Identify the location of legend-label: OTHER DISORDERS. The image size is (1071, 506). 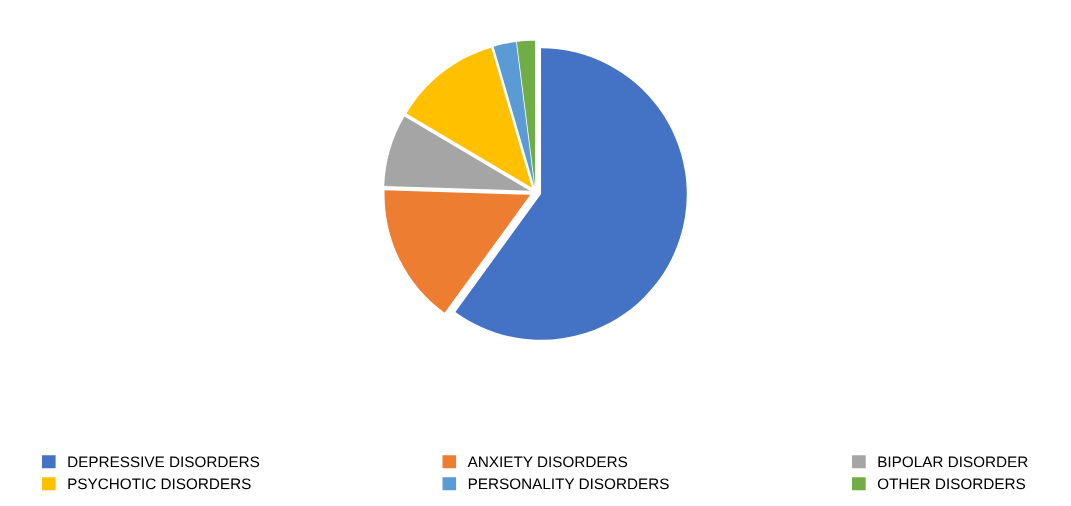
(951, 484).